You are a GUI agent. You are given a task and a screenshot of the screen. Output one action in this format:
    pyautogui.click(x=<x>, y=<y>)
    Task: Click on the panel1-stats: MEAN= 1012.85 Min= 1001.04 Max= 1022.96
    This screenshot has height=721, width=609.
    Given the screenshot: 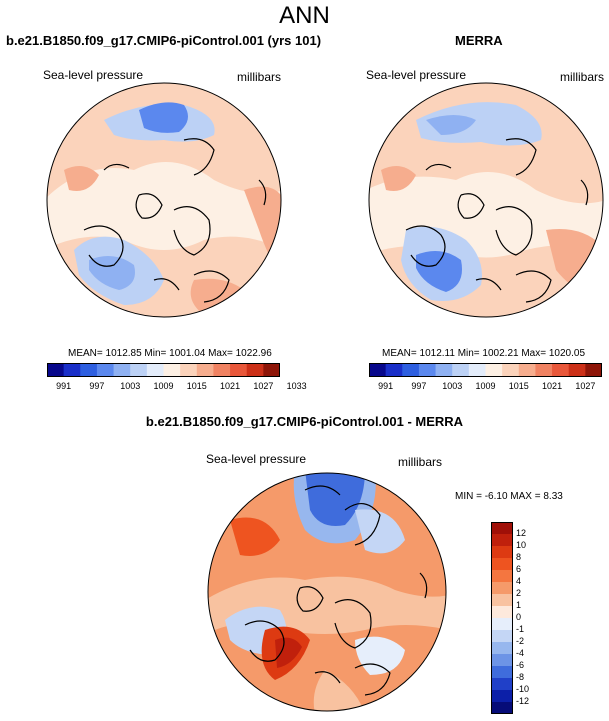 What is the action you would take?
    pyautogui.click(x=170, y=353)
    